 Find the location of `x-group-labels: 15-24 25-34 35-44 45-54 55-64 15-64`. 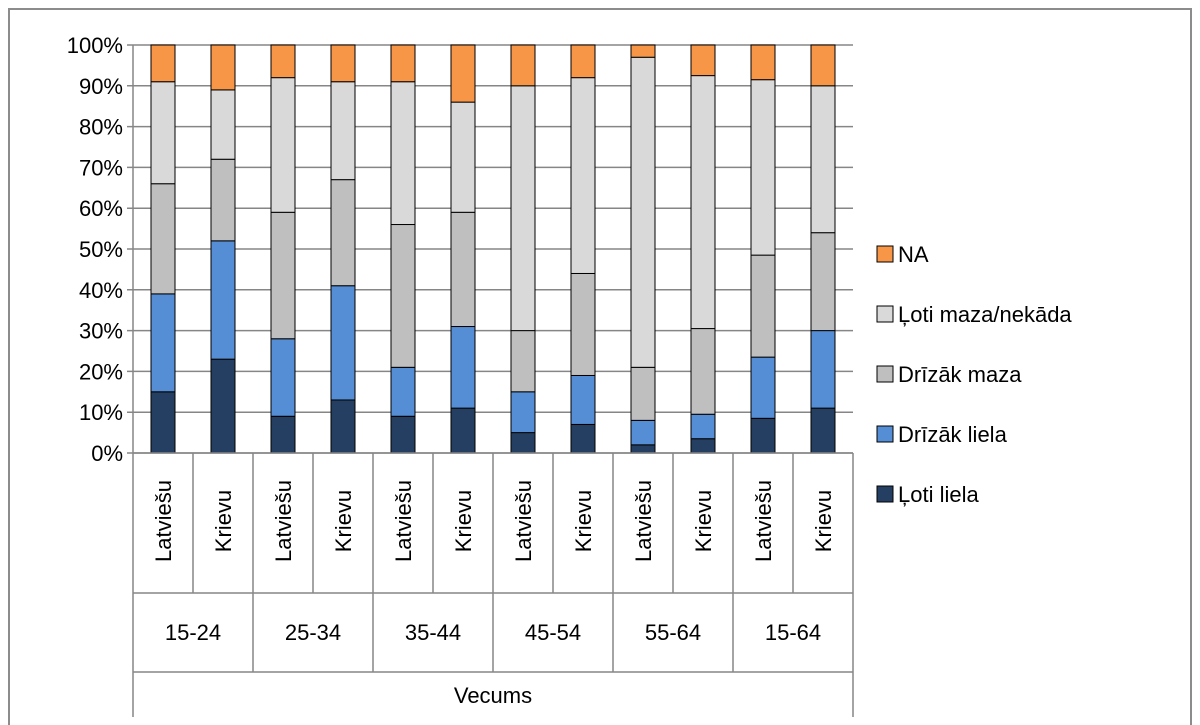

x-group-labels: 15-24 25-34 35-44 45-54 55-64 15-64 is located at coordinates (493, 632).